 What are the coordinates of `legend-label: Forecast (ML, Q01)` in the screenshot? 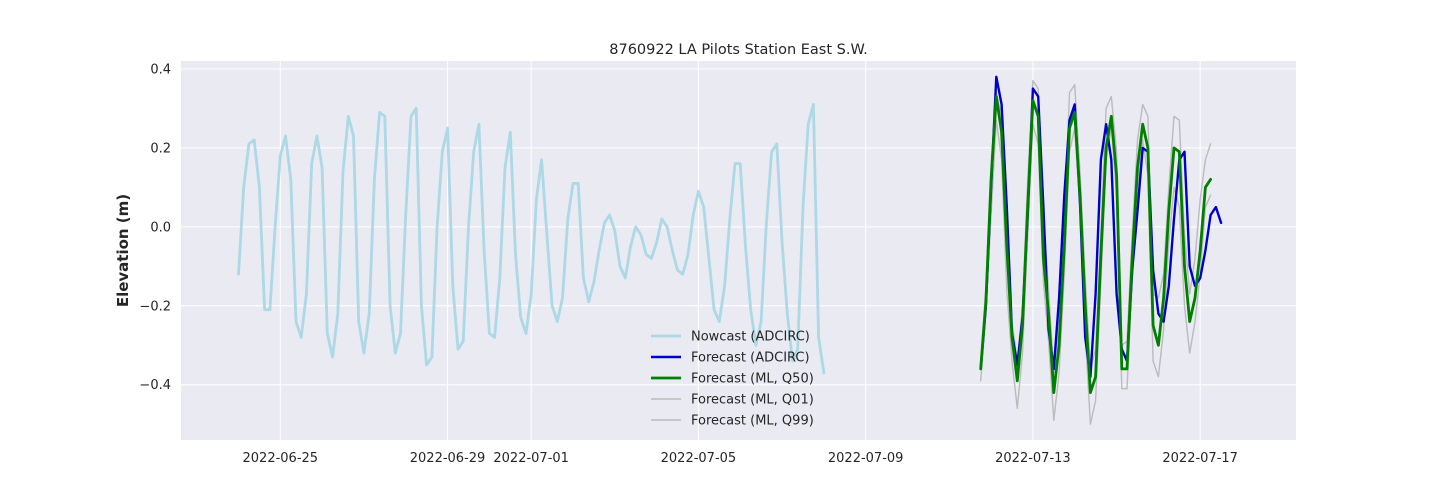 It's located at (752, 400).